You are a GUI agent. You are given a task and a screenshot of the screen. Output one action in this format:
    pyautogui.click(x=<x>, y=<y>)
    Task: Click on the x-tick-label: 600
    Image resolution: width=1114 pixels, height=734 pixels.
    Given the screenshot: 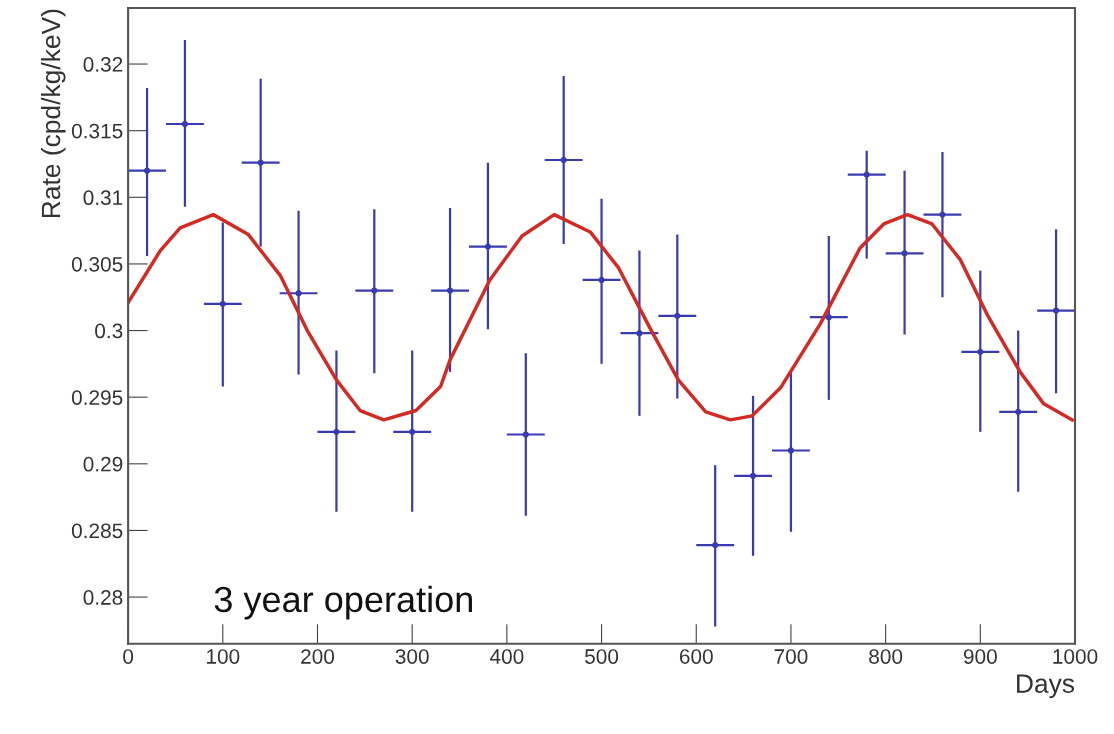 What is the action you would take?
    pyautogui.click(x=696, y=656)
    